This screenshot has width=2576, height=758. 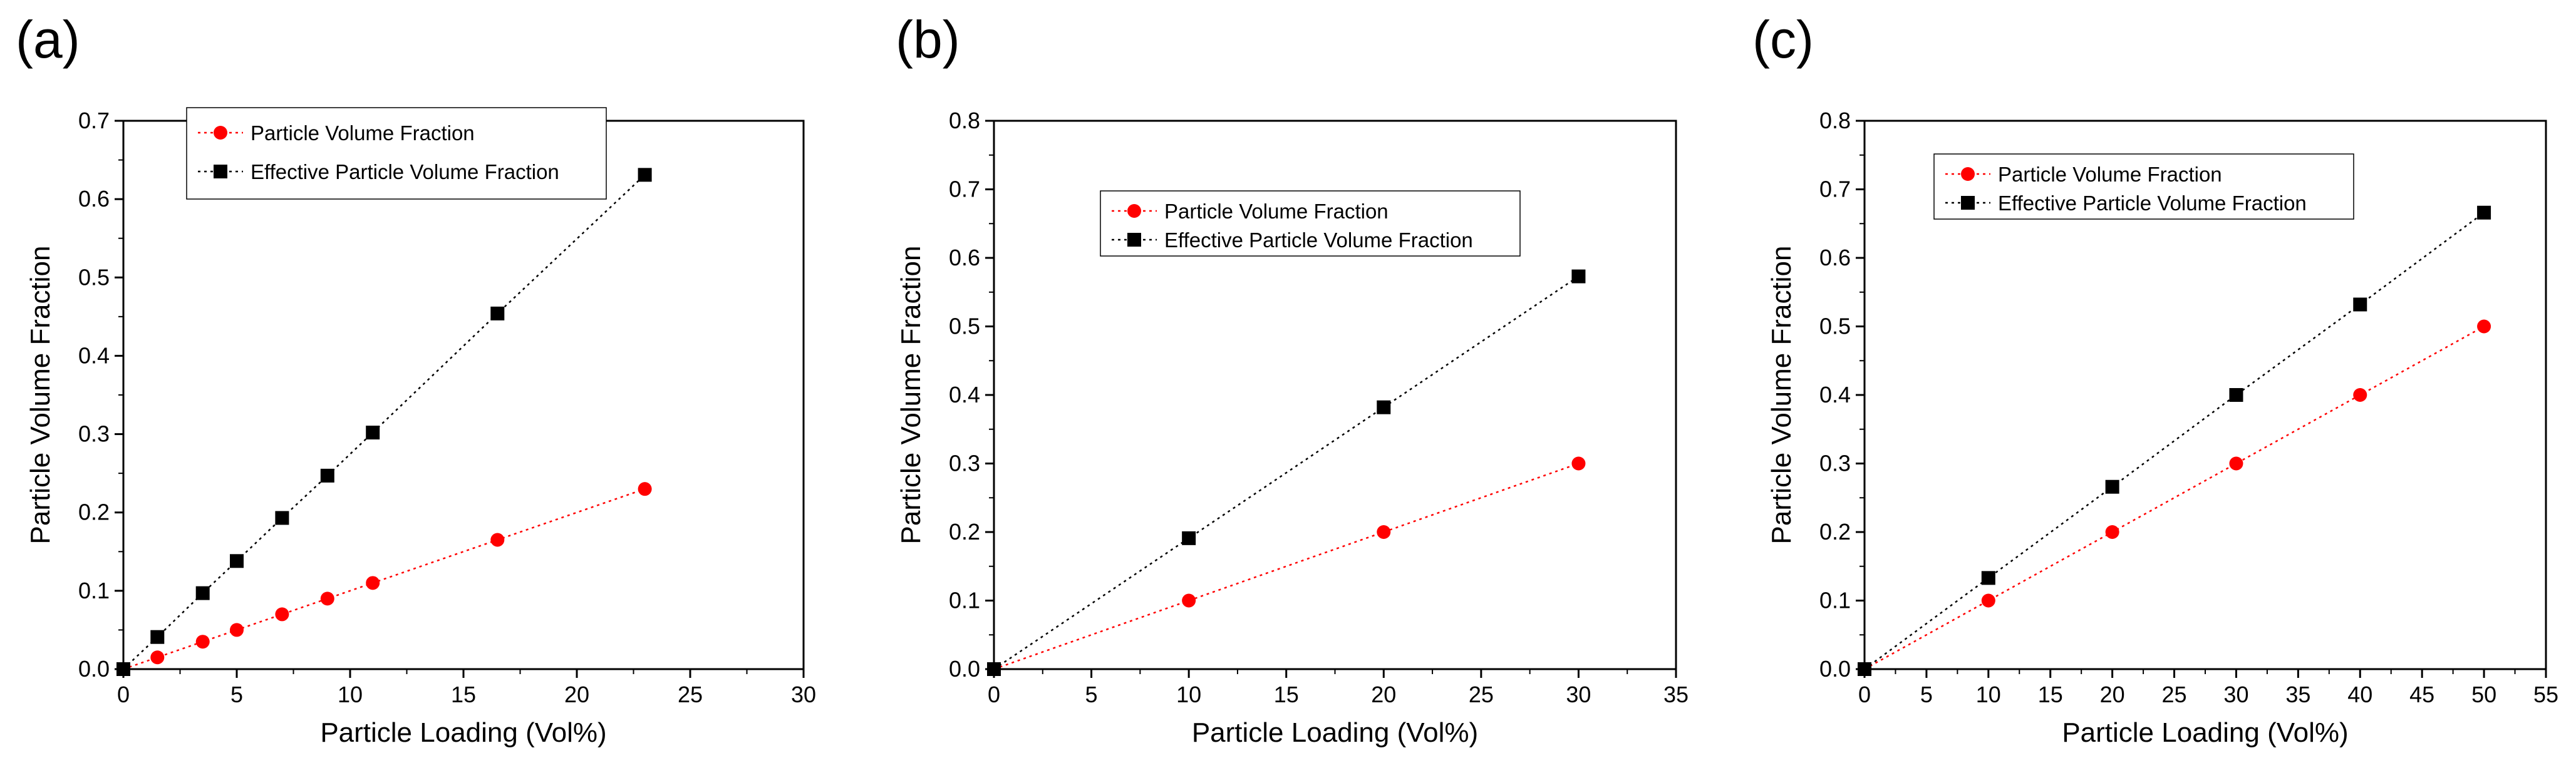 What do you see at coordinates (2483, 694) in the screenshot?
I see `x-tick-label: 50` at bounding box center [2483, 694].